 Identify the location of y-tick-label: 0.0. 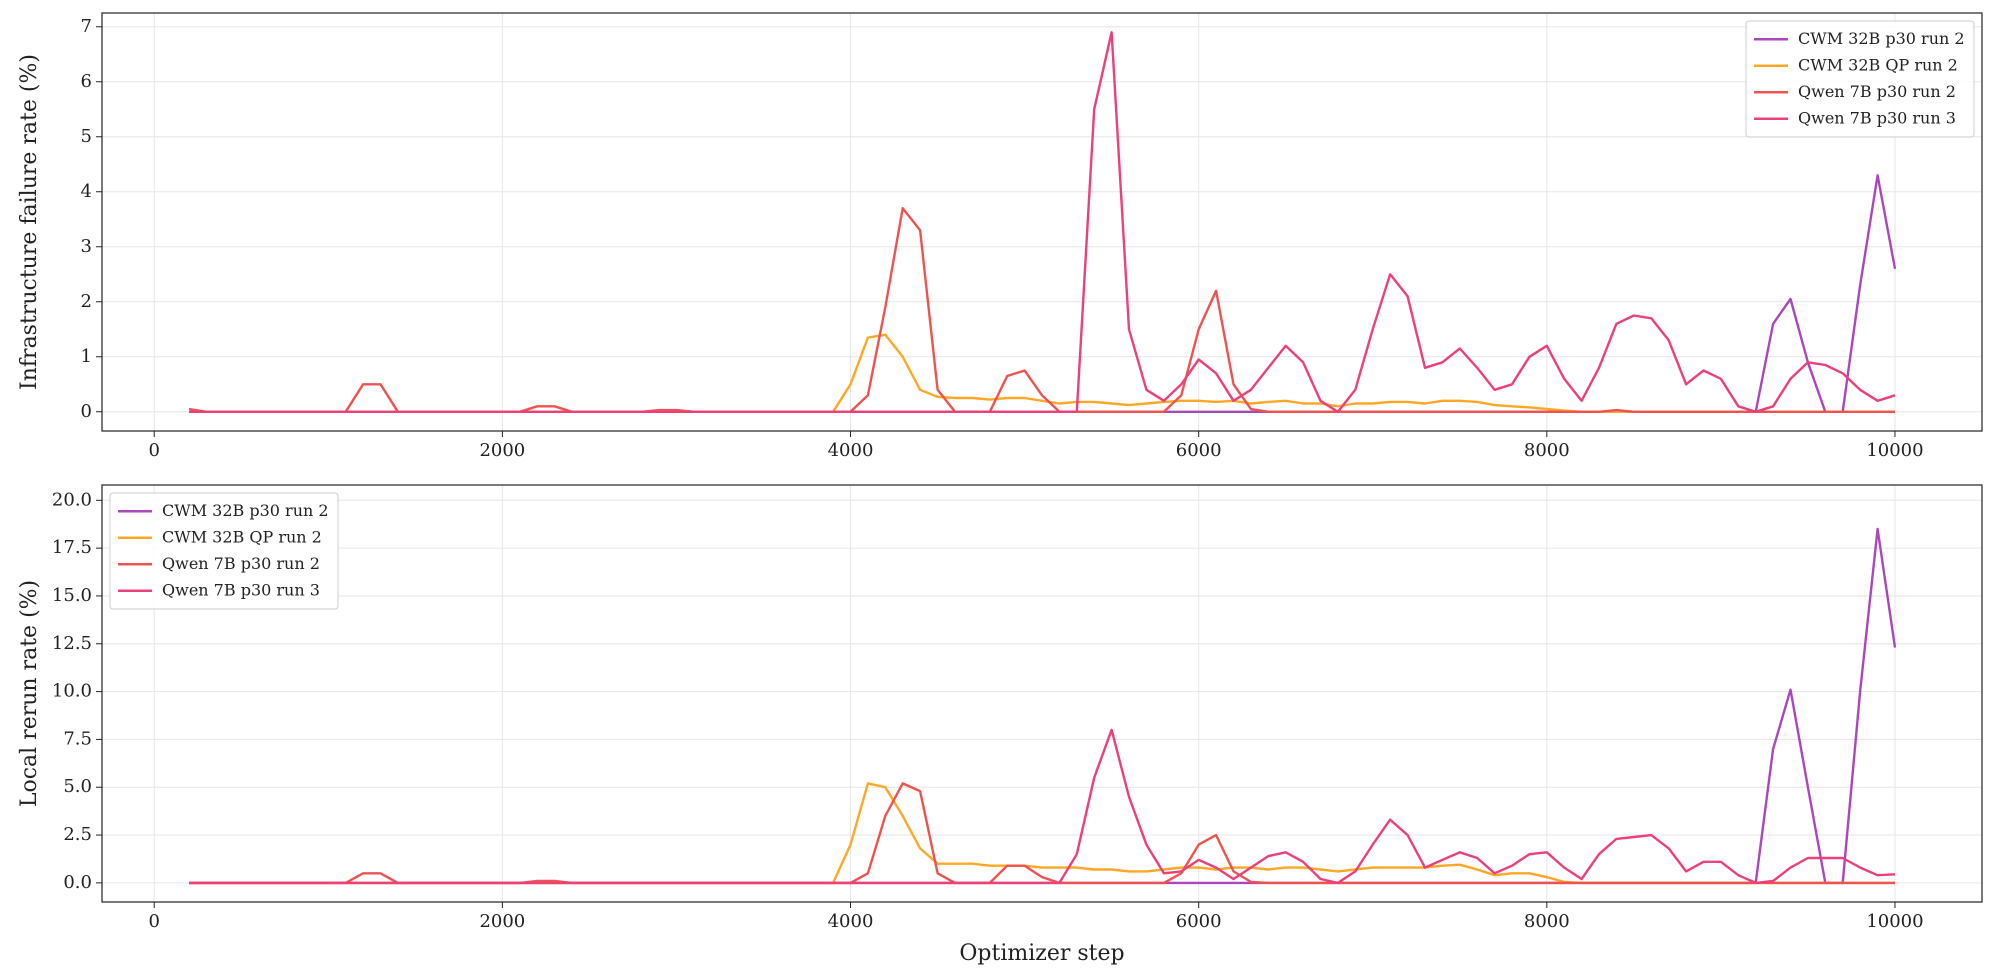
(77, 882).